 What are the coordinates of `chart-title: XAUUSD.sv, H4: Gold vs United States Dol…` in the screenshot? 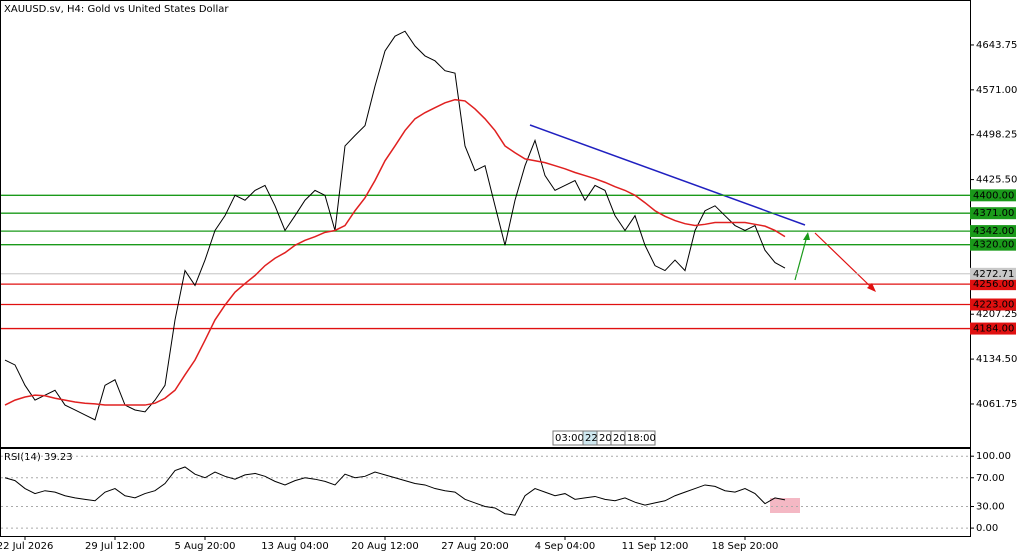 It's located at (116, 9).